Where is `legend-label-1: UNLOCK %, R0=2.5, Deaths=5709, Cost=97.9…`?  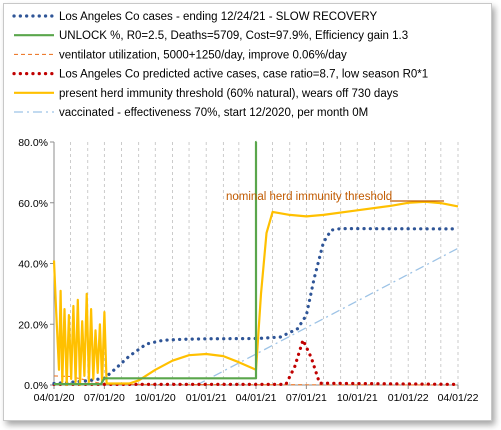 legend-label-1: UNLOCK %, R0=2.5, Deaths=5709, Cost=97.9… is located at coordinates (233, 36).